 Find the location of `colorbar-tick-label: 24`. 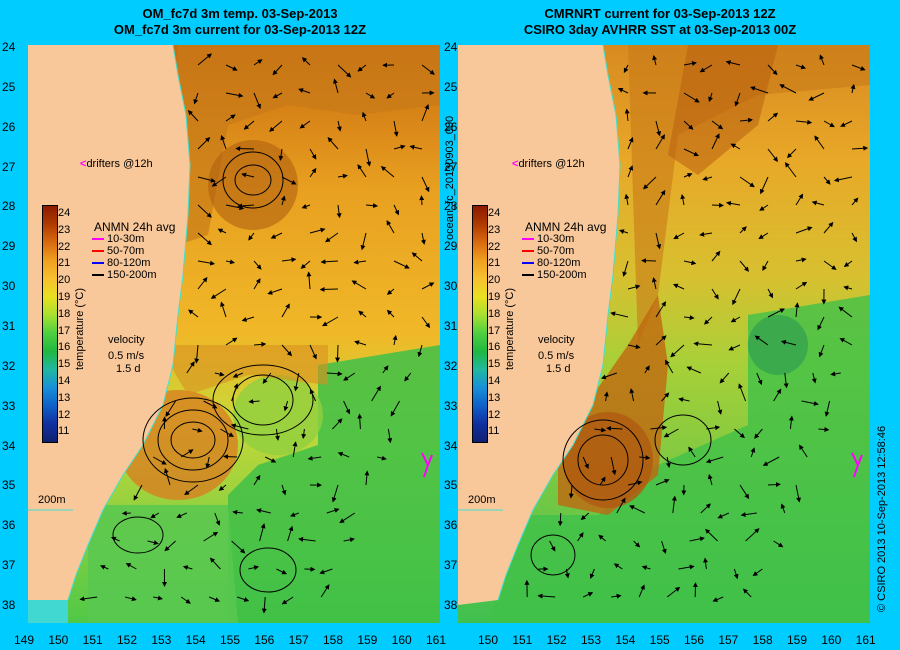

colorbar-tick-label: 24 is located at coordinates (494, 213).